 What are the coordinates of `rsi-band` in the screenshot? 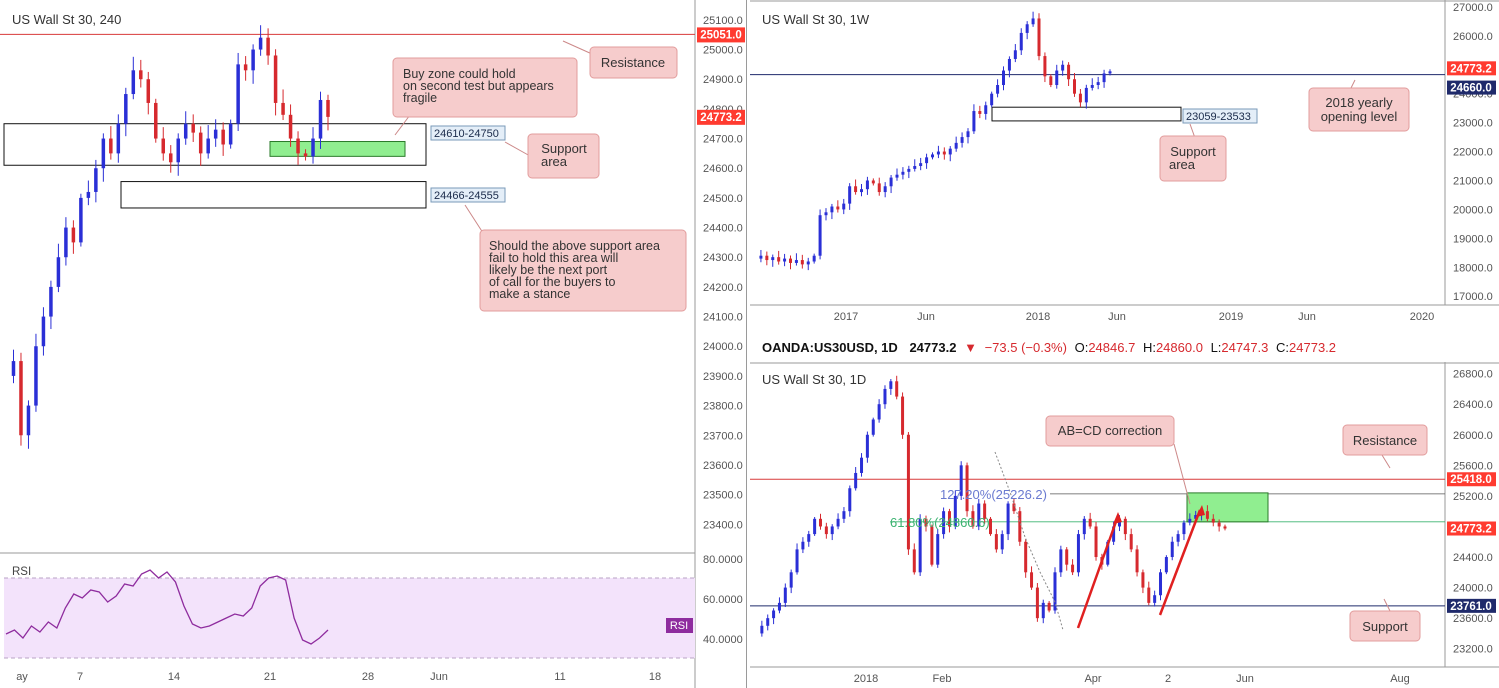 It's located at (349, 618).